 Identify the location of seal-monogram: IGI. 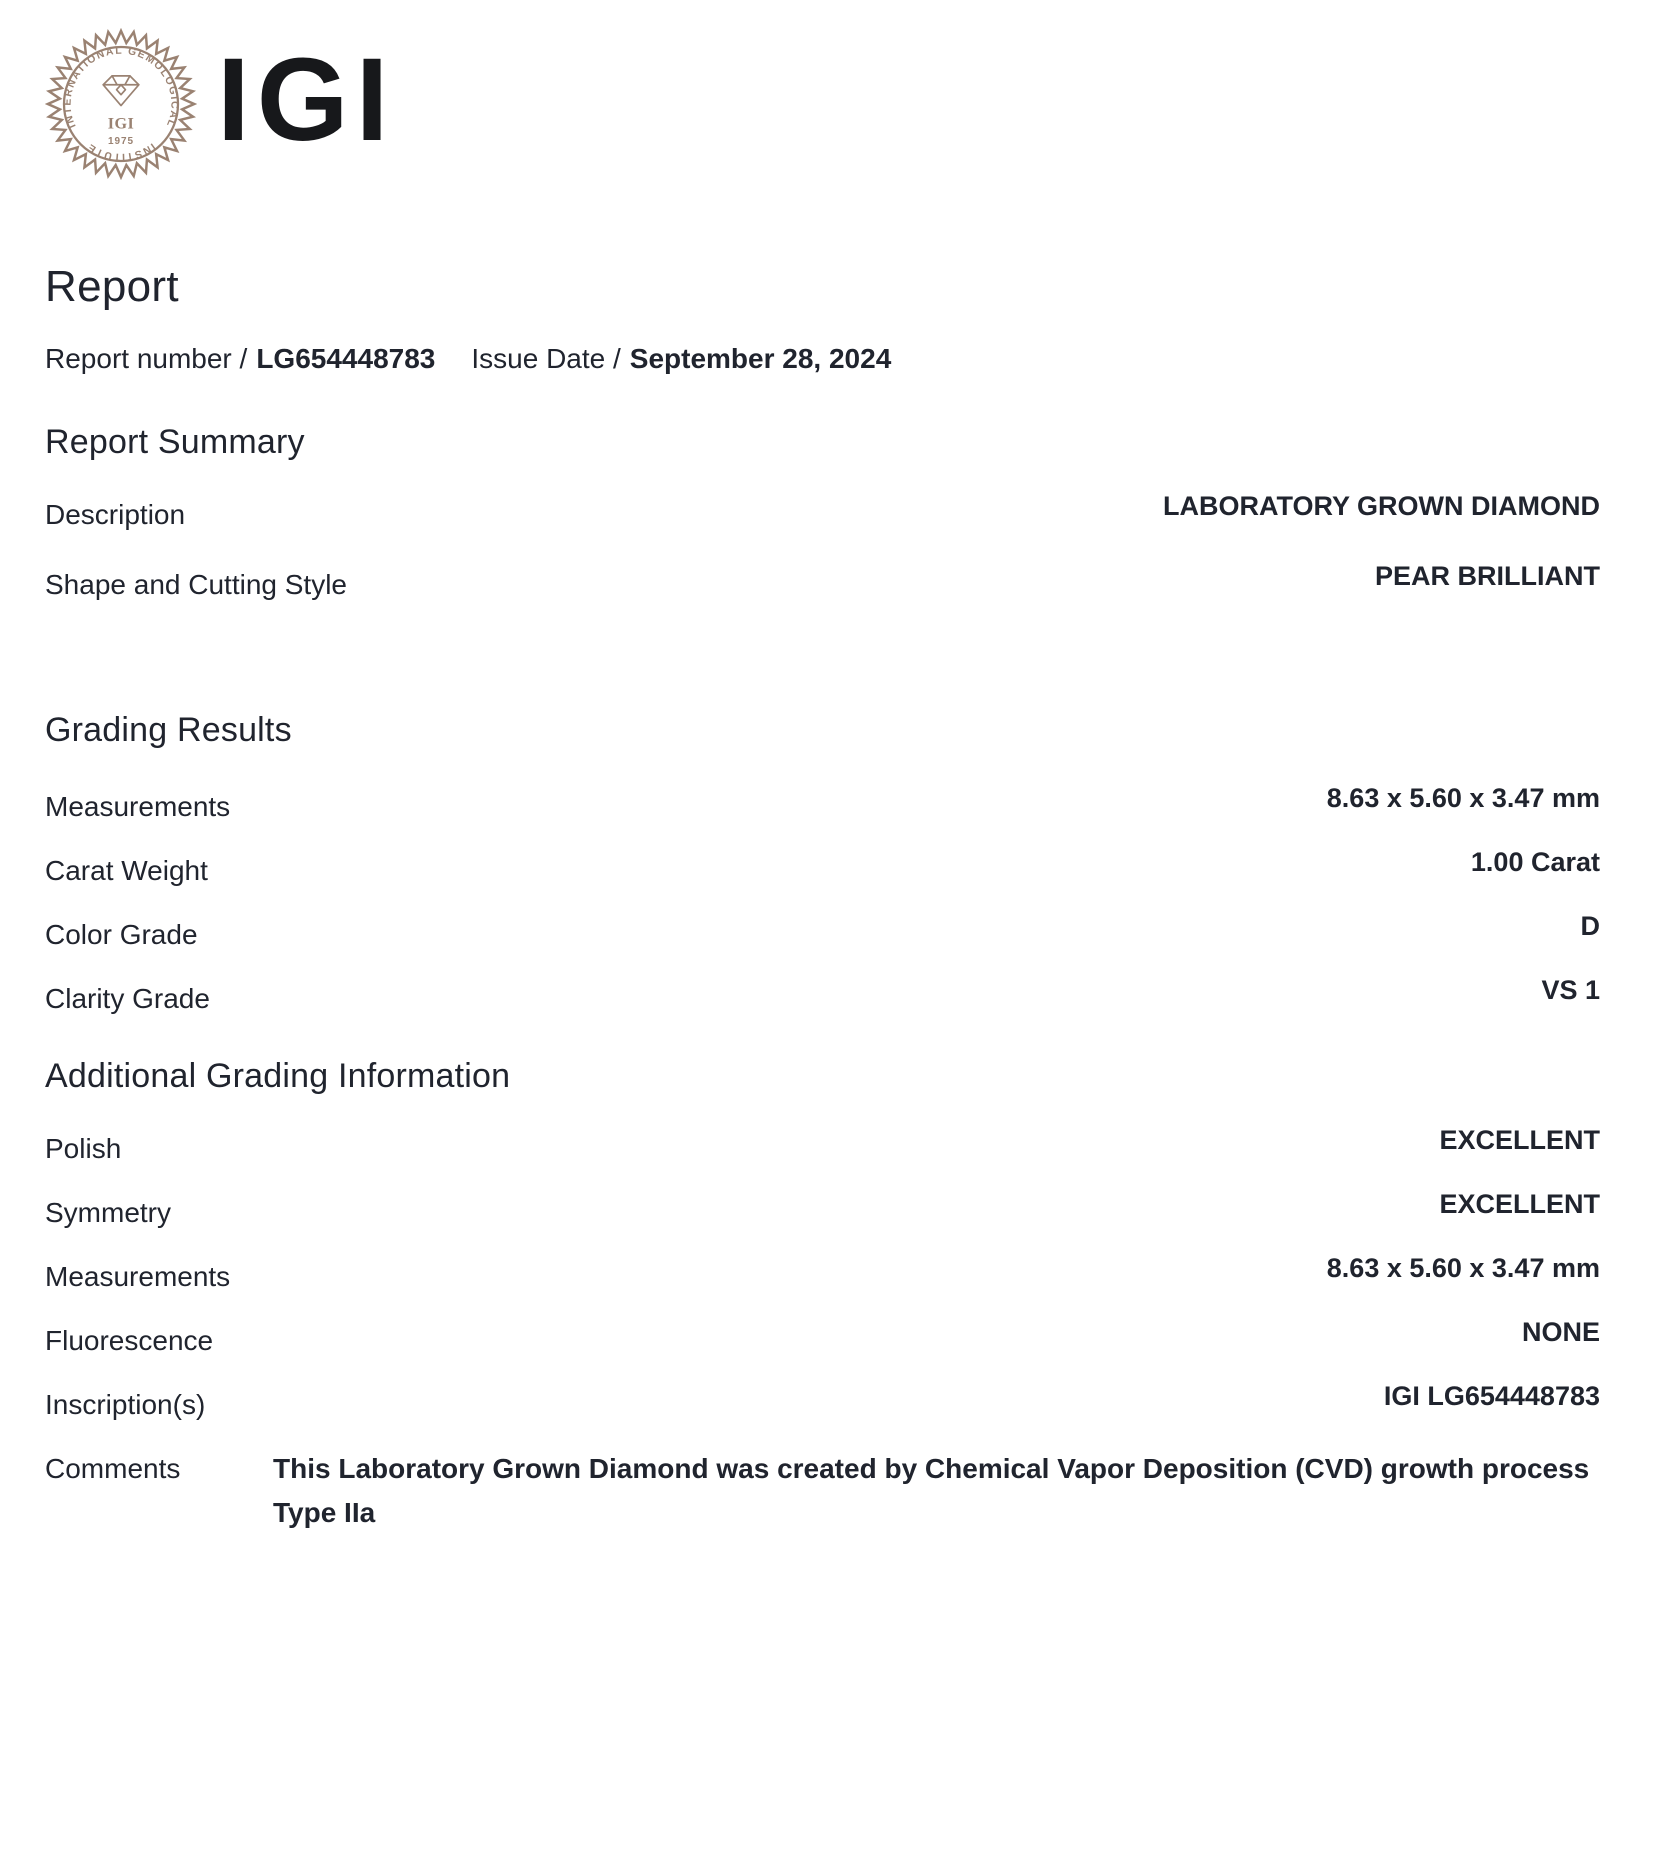
(121, 124).